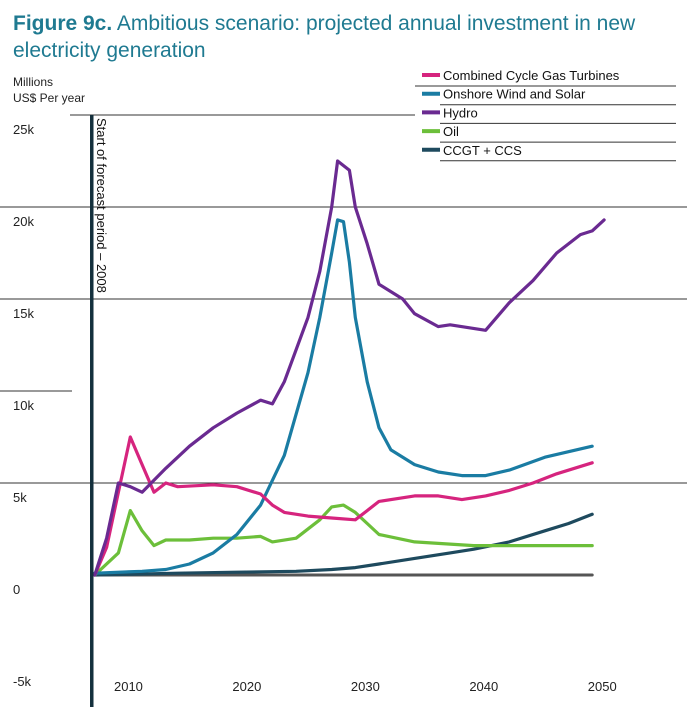  I want to click on x-tick-label: 2020, so click(246, 686).